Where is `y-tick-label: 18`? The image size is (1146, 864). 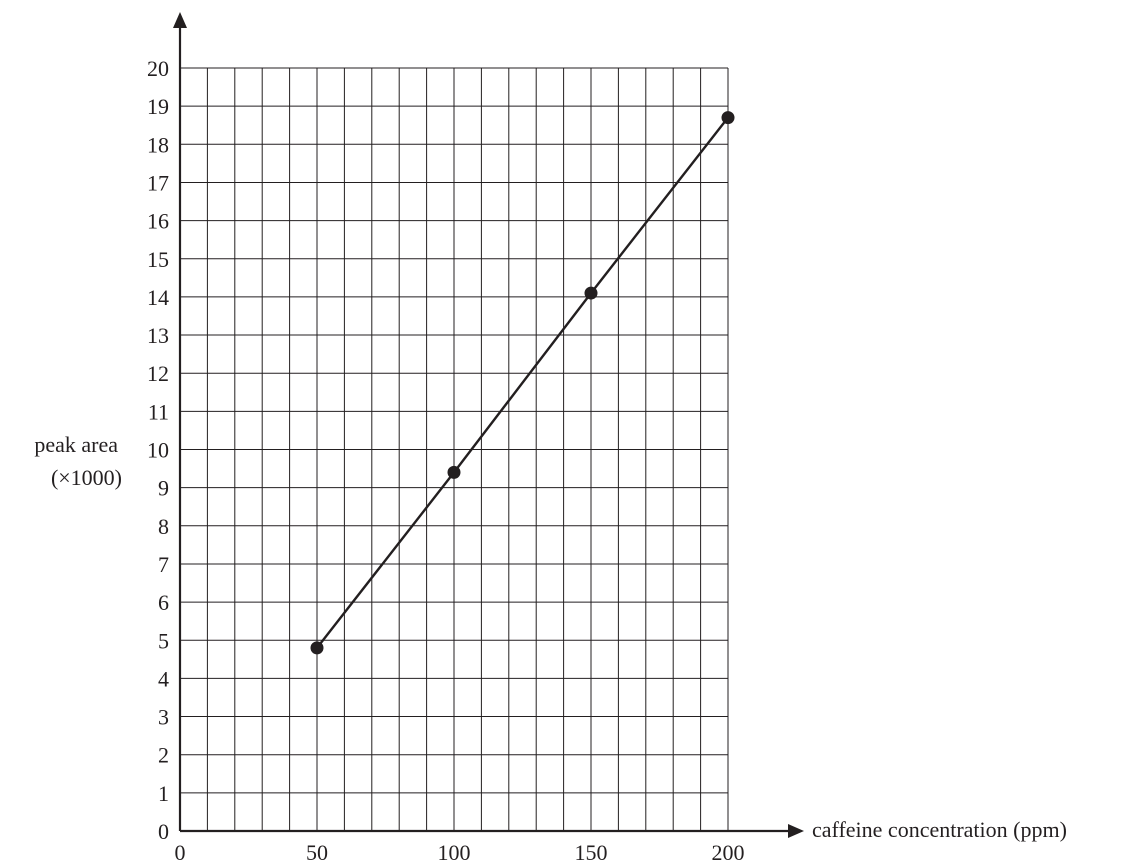
y-tick-label: 18 is located at coordinates (158, 144).